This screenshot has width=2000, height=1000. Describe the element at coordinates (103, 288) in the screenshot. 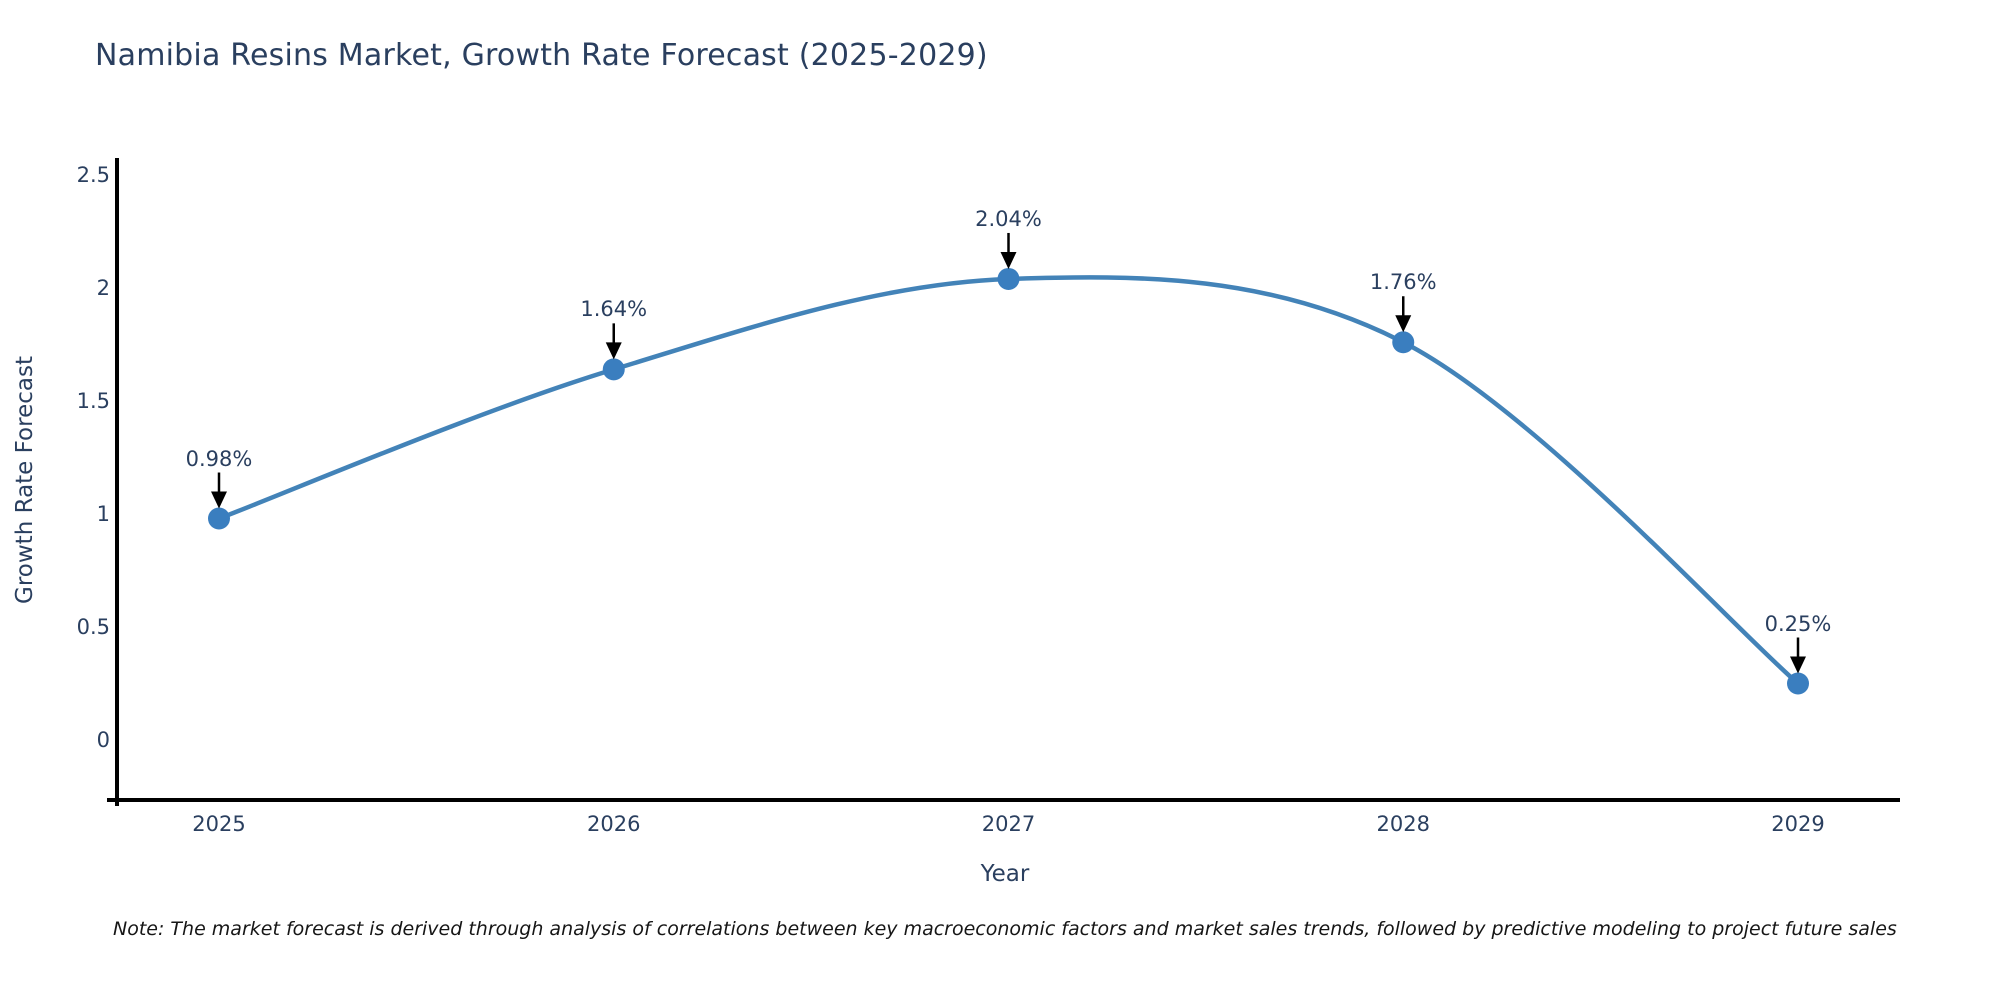

I see `y-tick-label: 2` at that location.